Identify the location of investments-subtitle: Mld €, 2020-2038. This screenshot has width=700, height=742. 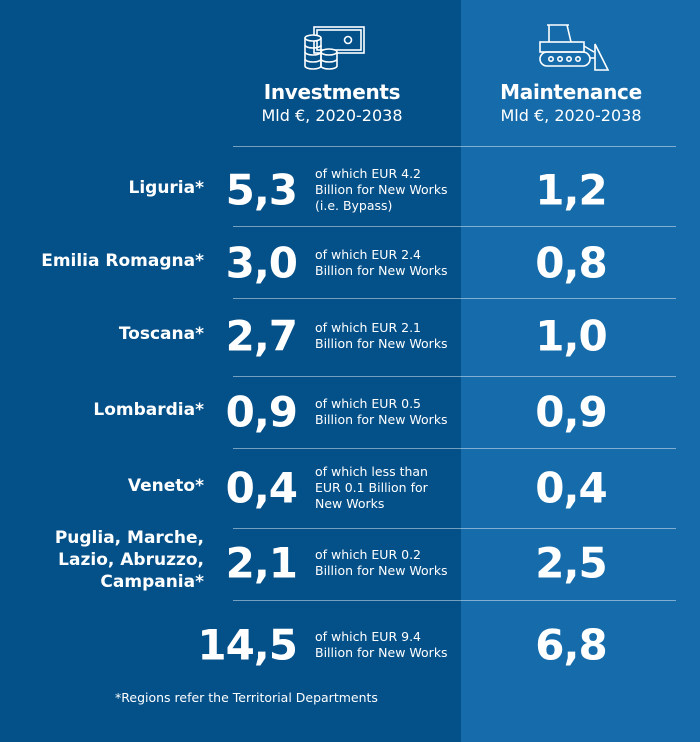
(332, 115).